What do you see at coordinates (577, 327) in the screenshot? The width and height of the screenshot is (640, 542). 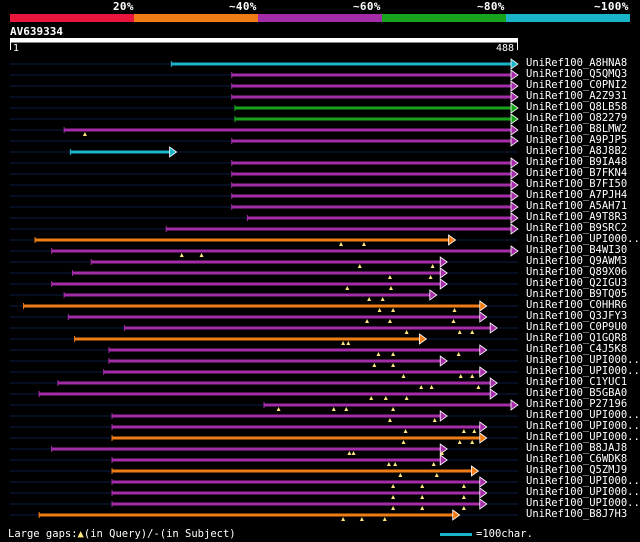 I see `hit-label: UniRef100_C0P9U0` at bounding box center [577, 327].